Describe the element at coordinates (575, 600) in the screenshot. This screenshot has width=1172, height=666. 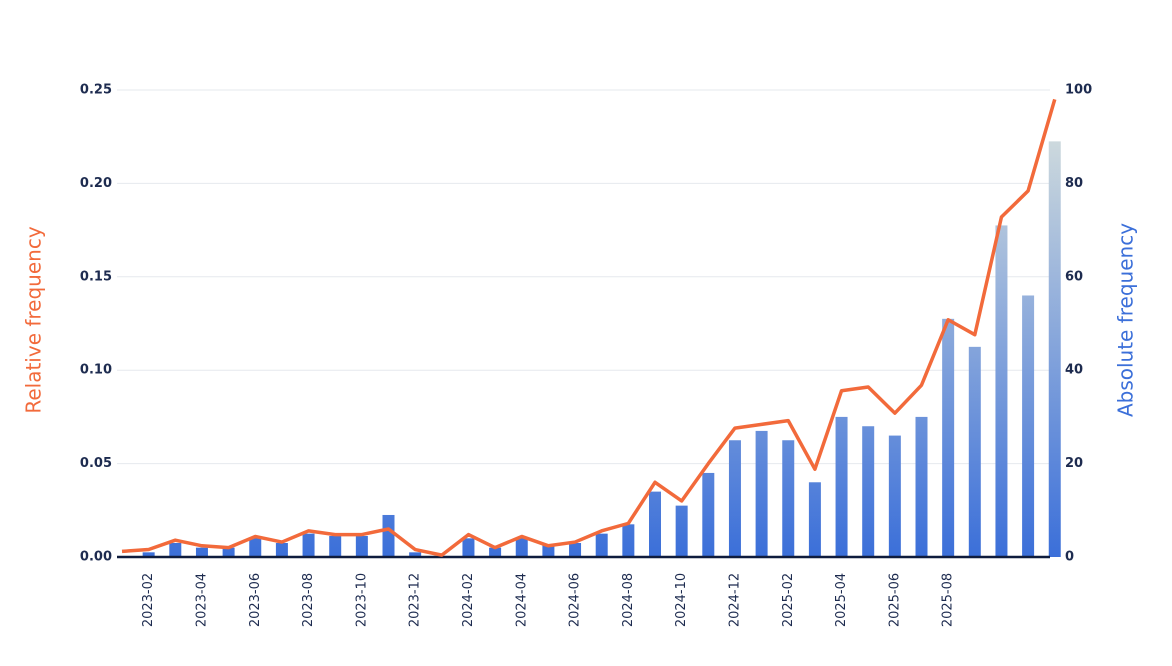
I see `x-tick-label: 2024-06` at that location.